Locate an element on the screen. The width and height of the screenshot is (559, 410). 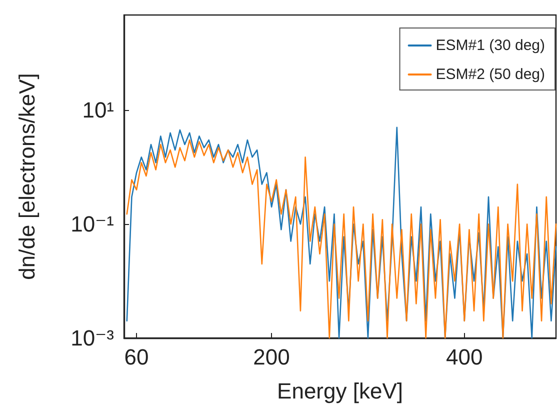
x-tick-label: 60 is located at coordinates (136, 357).